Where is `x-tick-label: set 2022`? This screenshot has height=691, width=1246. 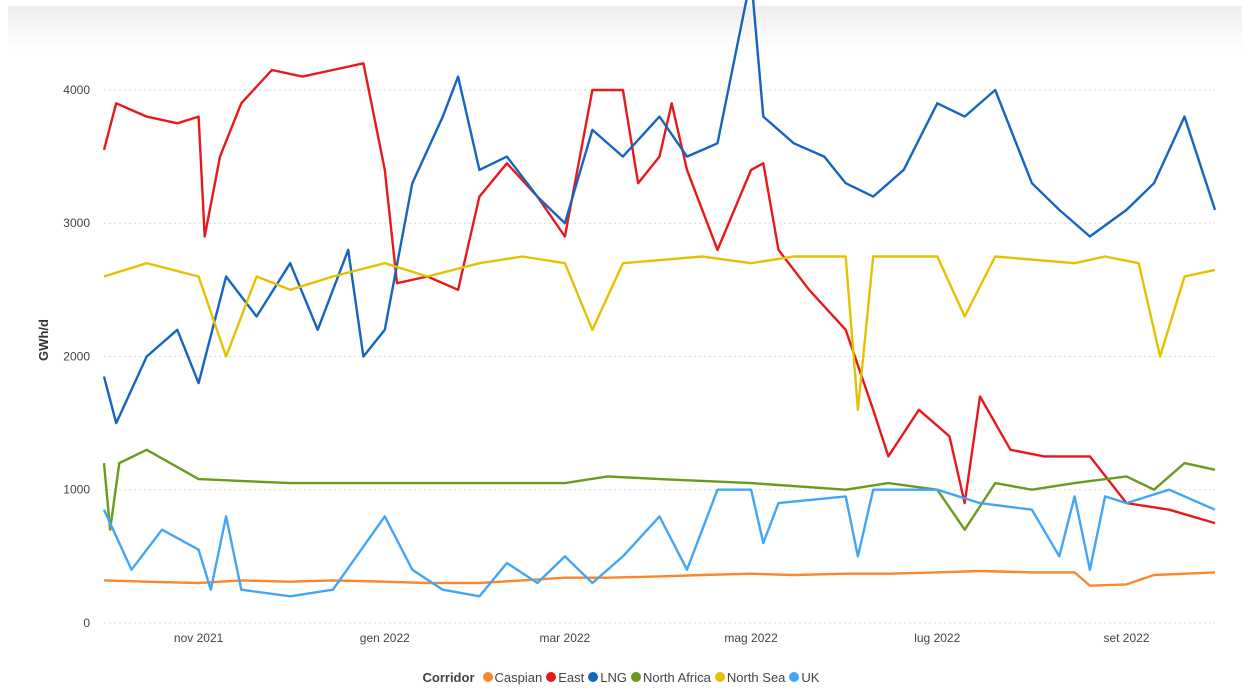 x-tick-label: set 2022 is located at coordinates (1126, 638).